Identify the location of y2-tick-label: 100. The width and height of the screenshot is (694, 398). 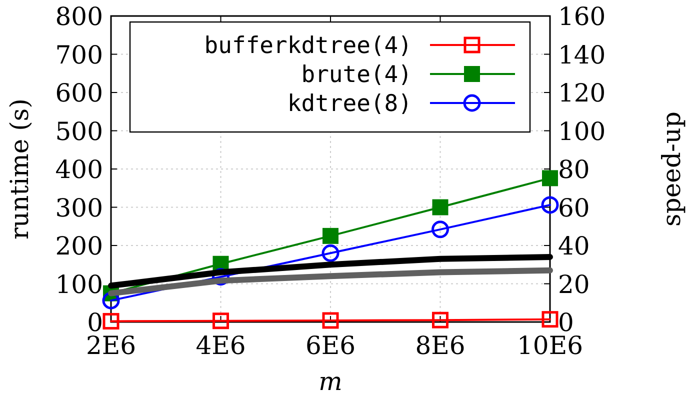
(582, 131).